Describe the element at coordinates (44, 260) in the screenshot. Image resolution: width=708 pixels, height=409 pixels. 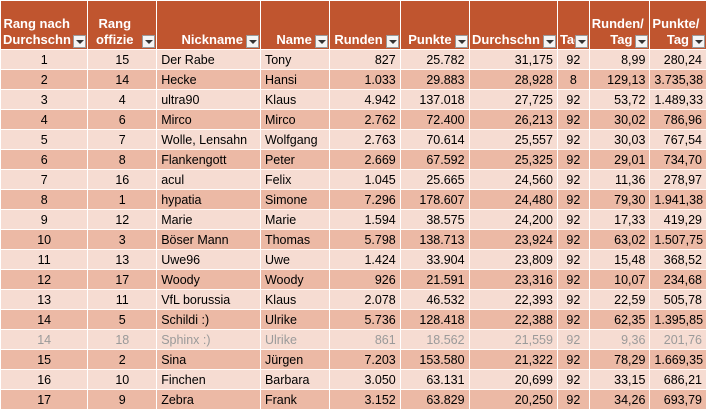
I see `cell-rank-avg: 11` at that location.